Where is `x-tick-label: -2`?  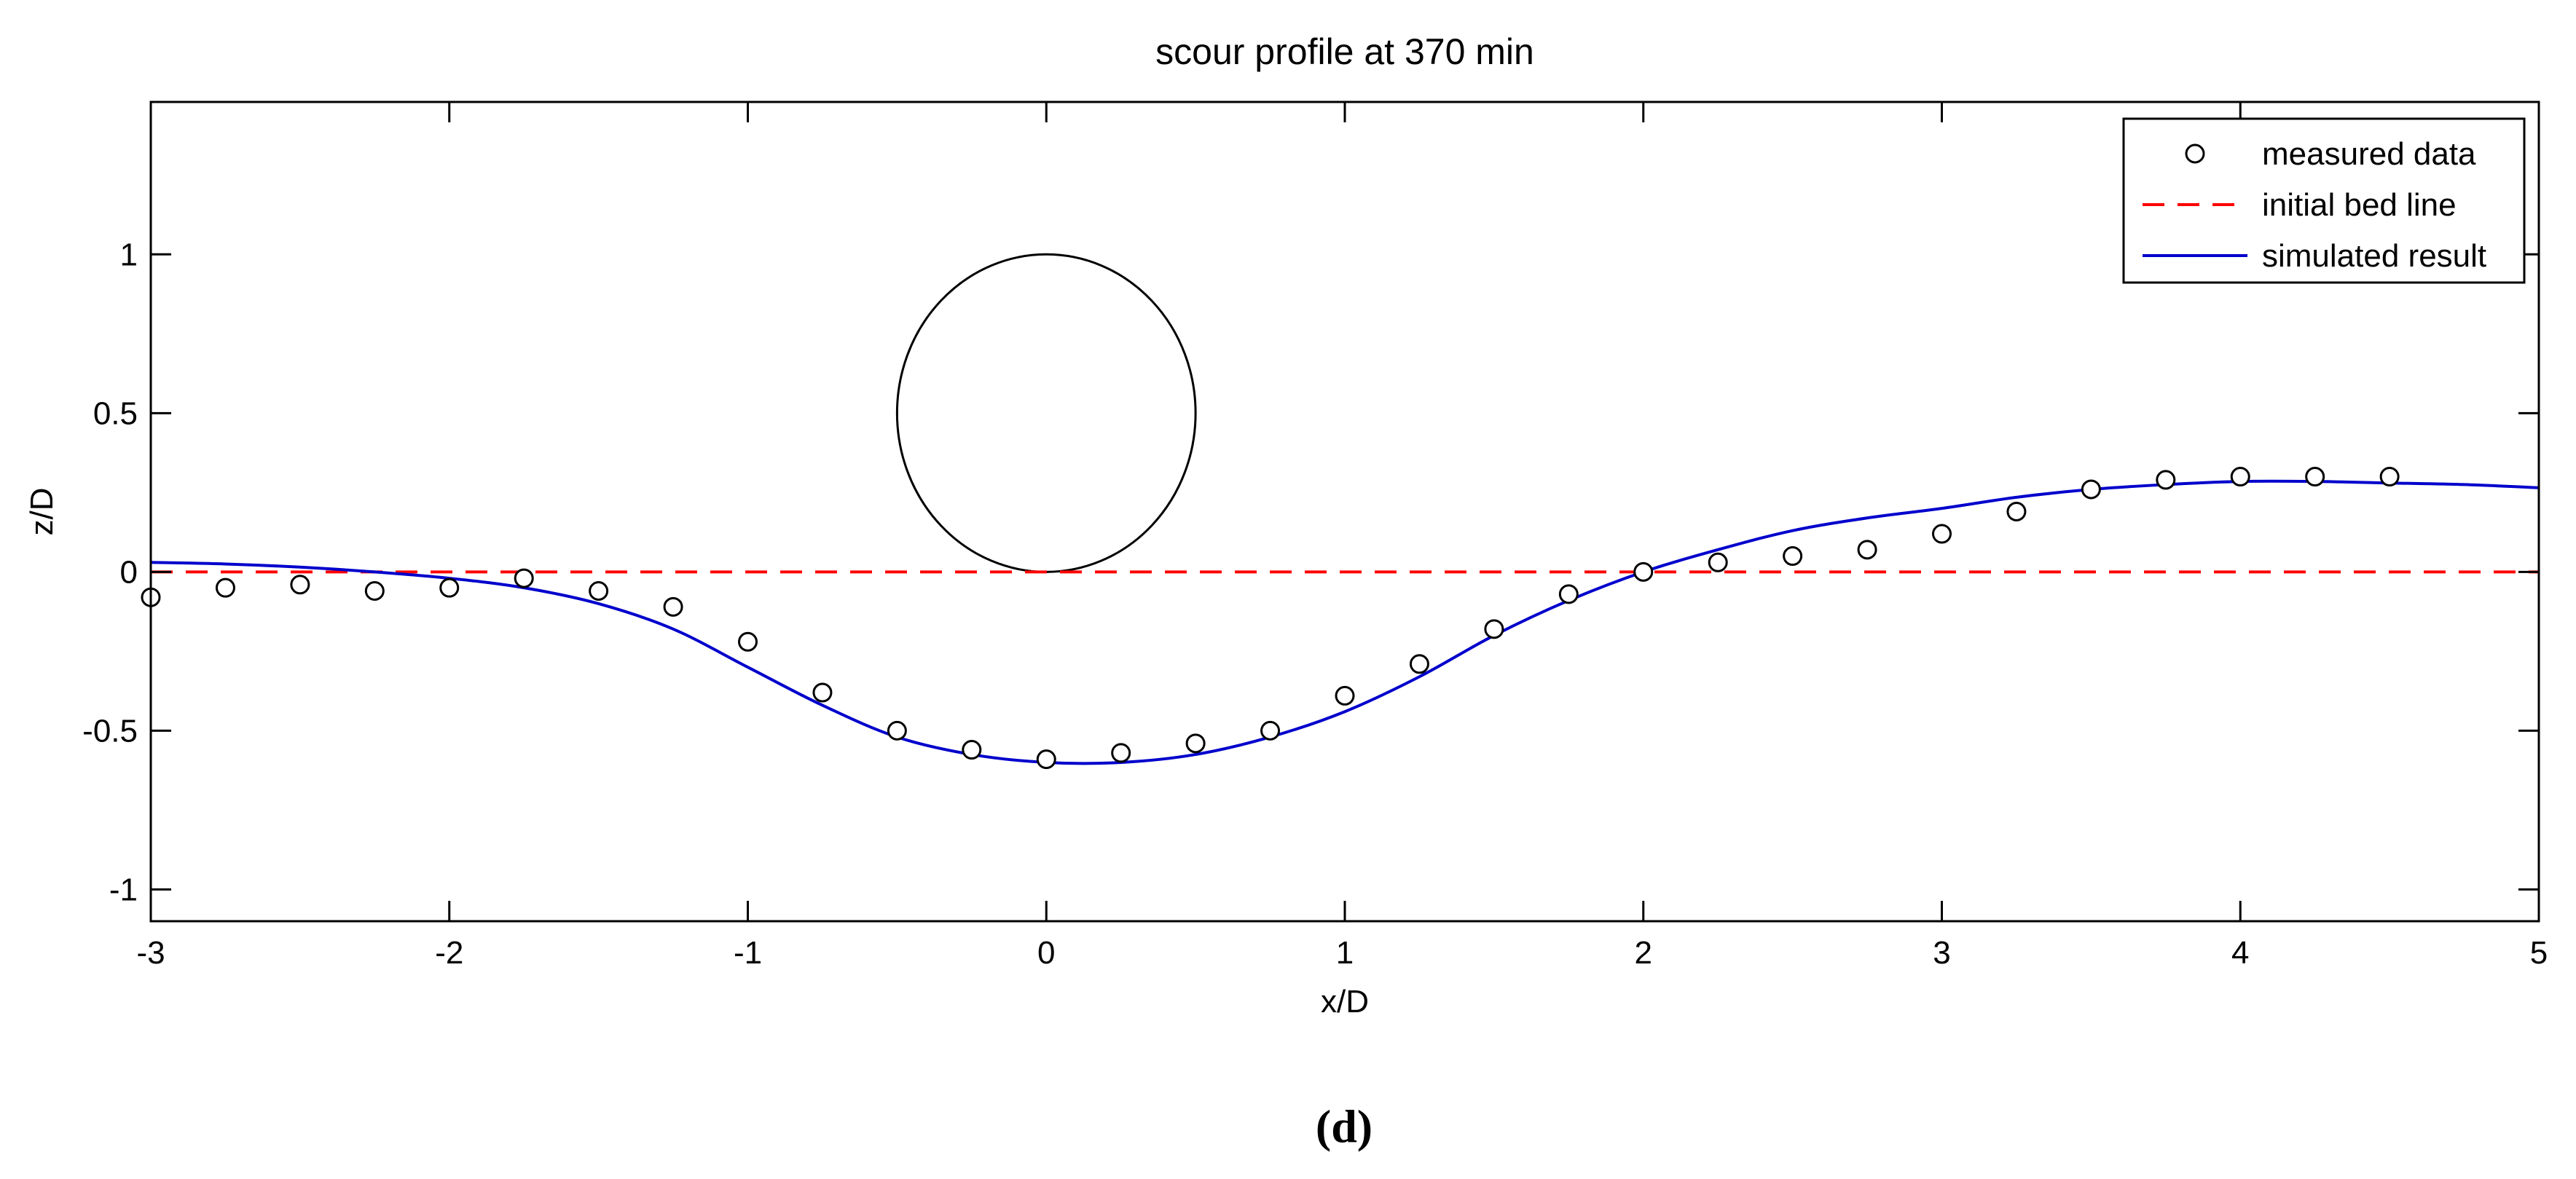 x-tick-label: -2 is located at coordinates (449, 953).